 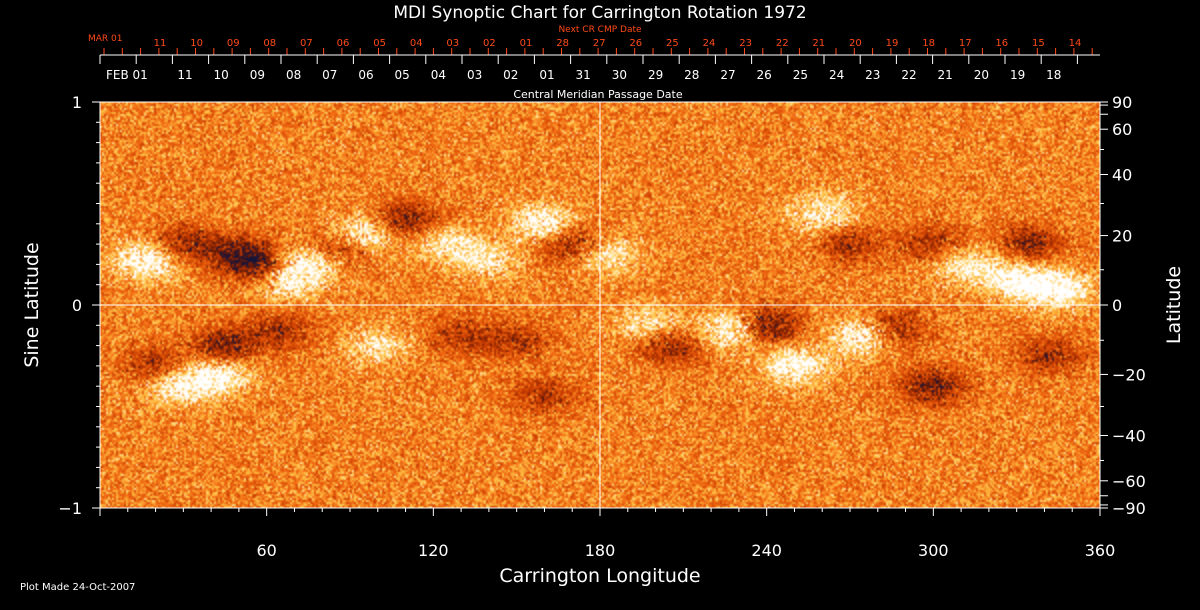 I want to click on y-left-tick-label: −1, so click(x=70, y=508).